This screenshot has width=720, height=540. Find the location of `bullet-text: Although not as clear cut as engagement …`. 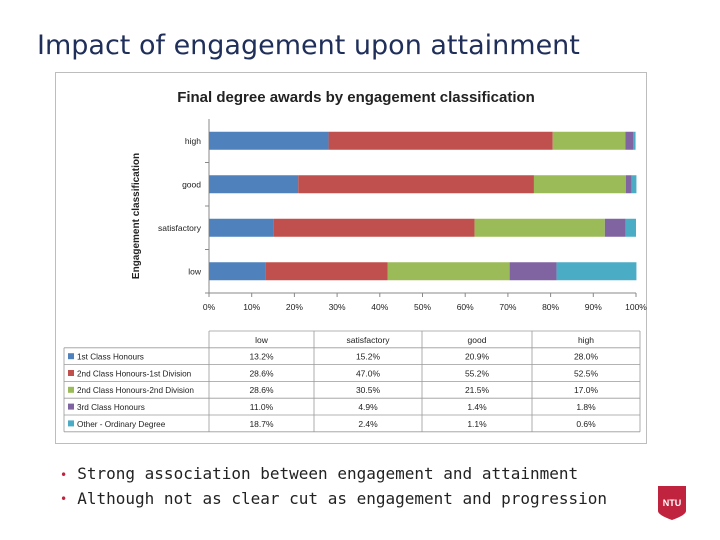

bullet-text: Although not as clear cut as engagement … is located at coordinates (342, 498).